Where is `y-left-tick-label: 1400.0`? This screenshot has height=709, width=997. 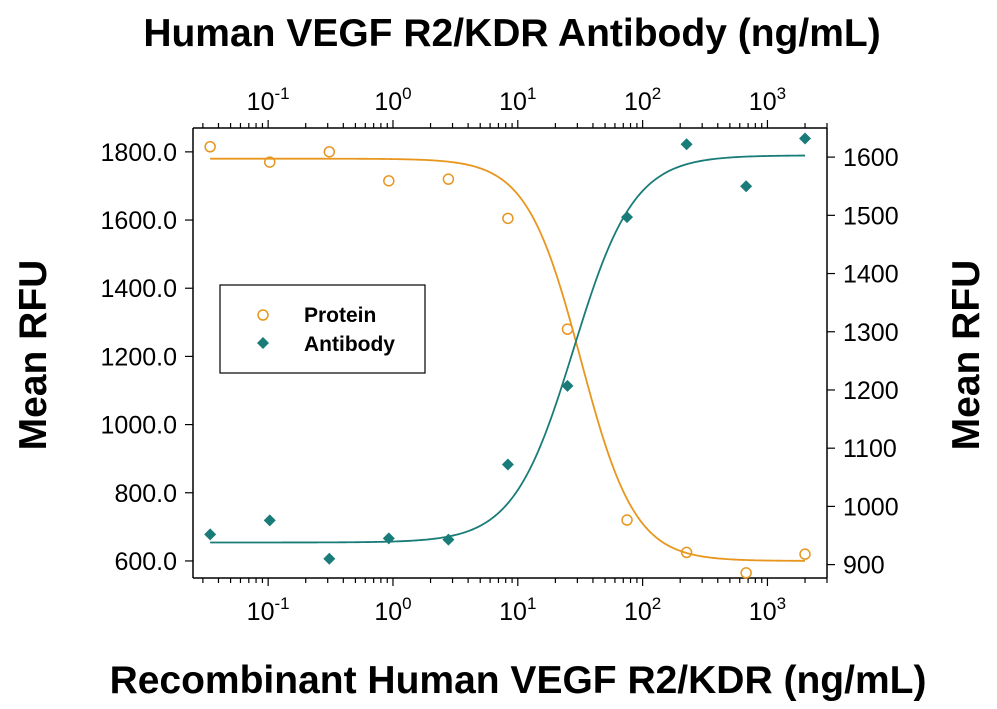 y-left-tick-label: 1400.0 is located at coordinates (139, 289).